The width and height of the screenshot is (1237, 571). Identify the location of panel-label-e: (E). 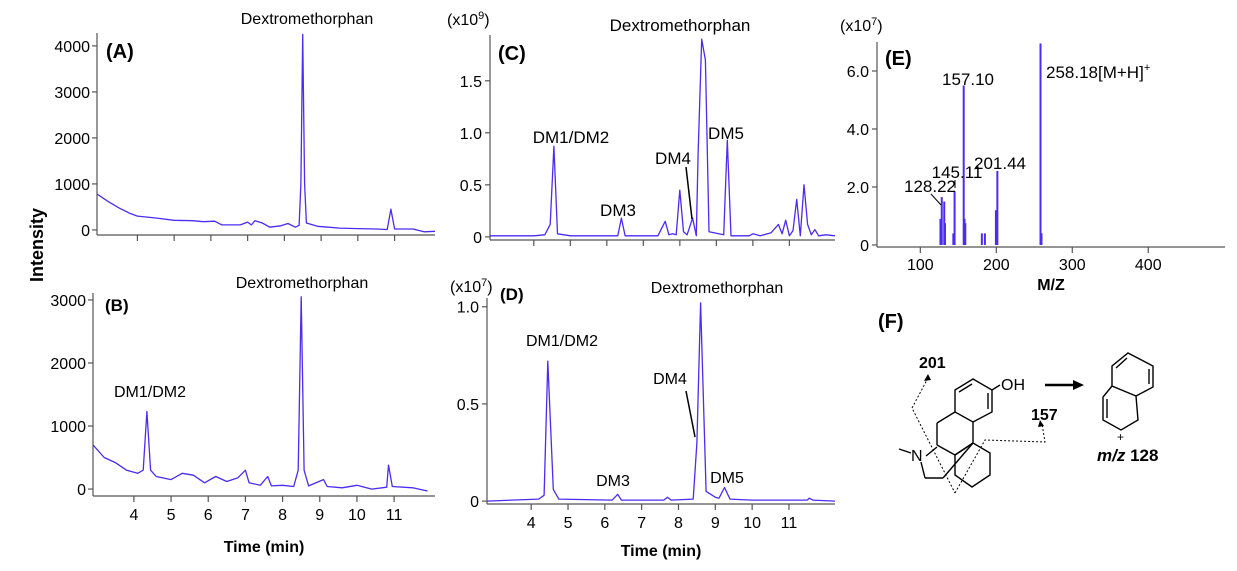
(898, 59).